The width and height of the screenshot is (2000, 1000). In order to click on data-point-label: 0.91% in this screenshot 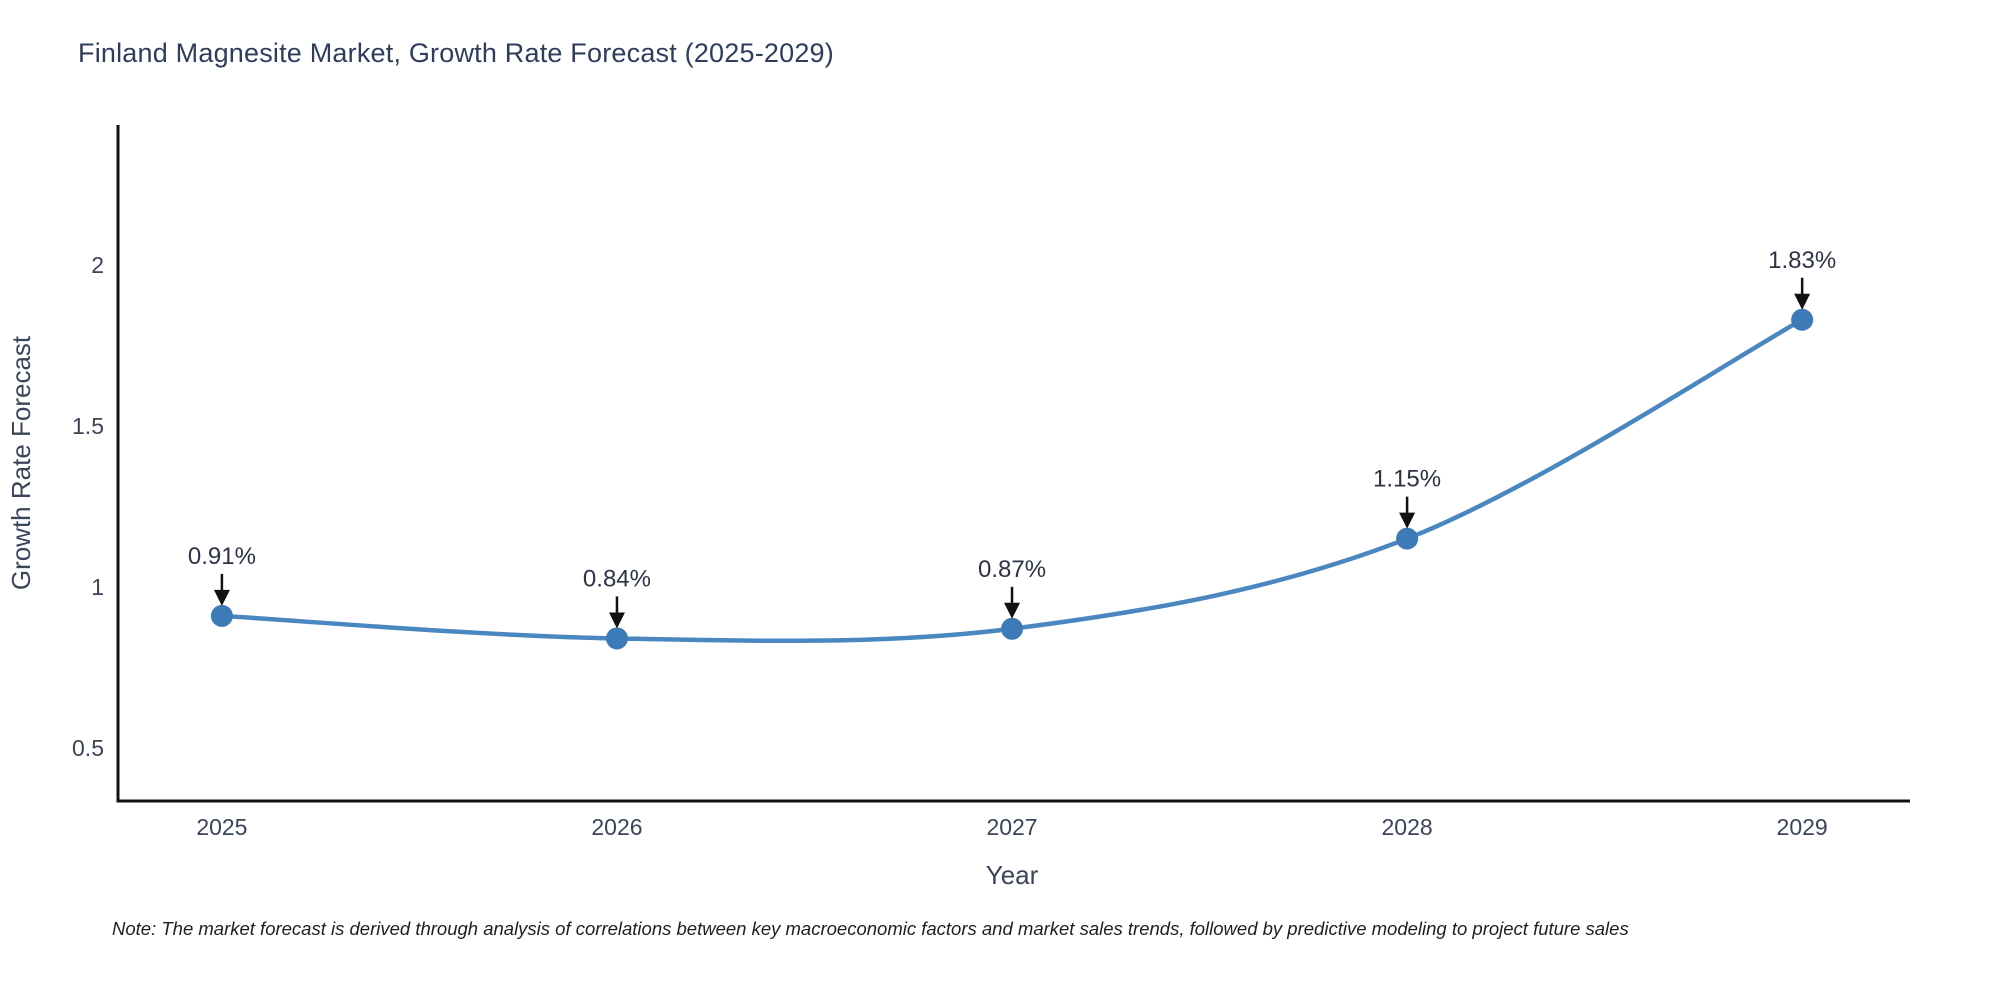, I will do `click(222, 556)`.